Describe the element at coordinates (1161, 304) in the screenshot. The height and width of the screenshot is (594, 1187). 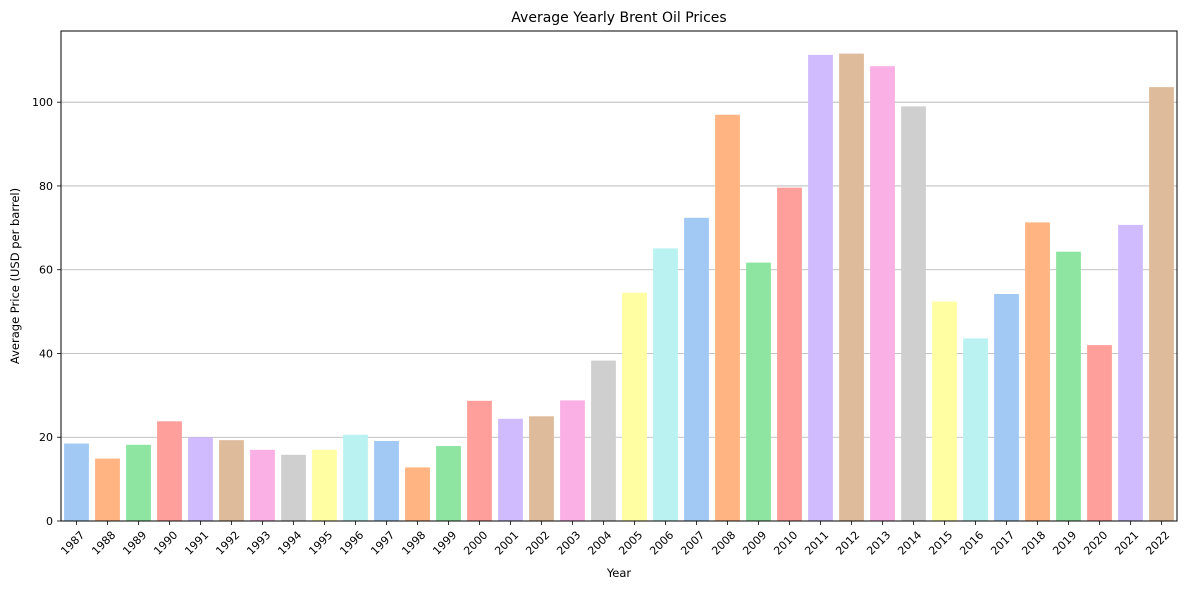
I see `bar-2022` at that location.